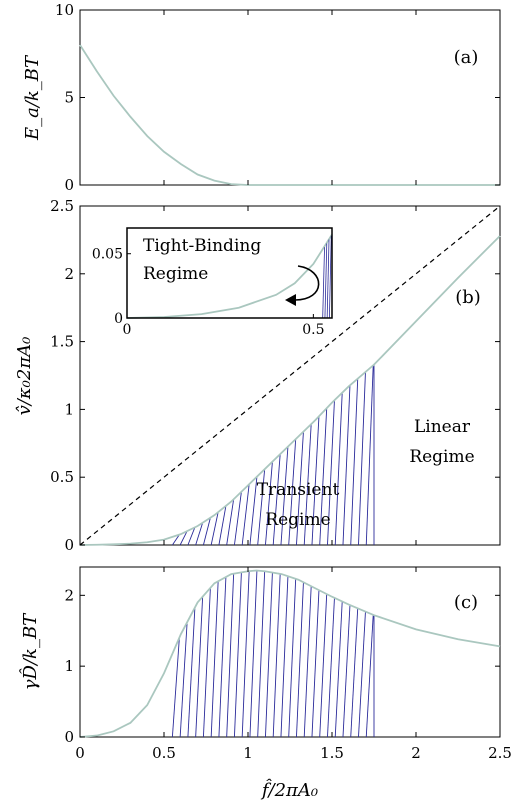  What do you see at coordinates (69, 595) in the screenshot?
I see `ytick-label-panel-3: 2` at bounding box center [69, 595].